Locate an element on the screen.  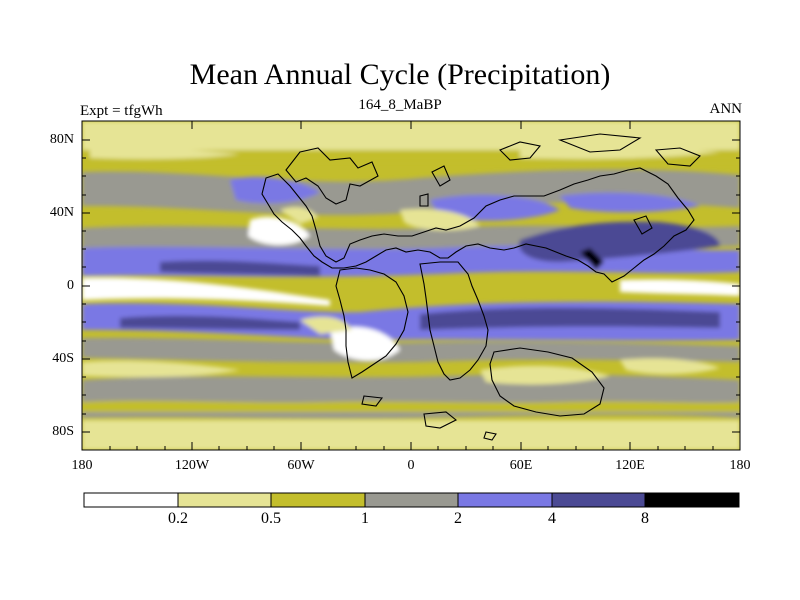
map-title: Mean Annual Cycle (Precipitation) is located at coordinates (400, 74).